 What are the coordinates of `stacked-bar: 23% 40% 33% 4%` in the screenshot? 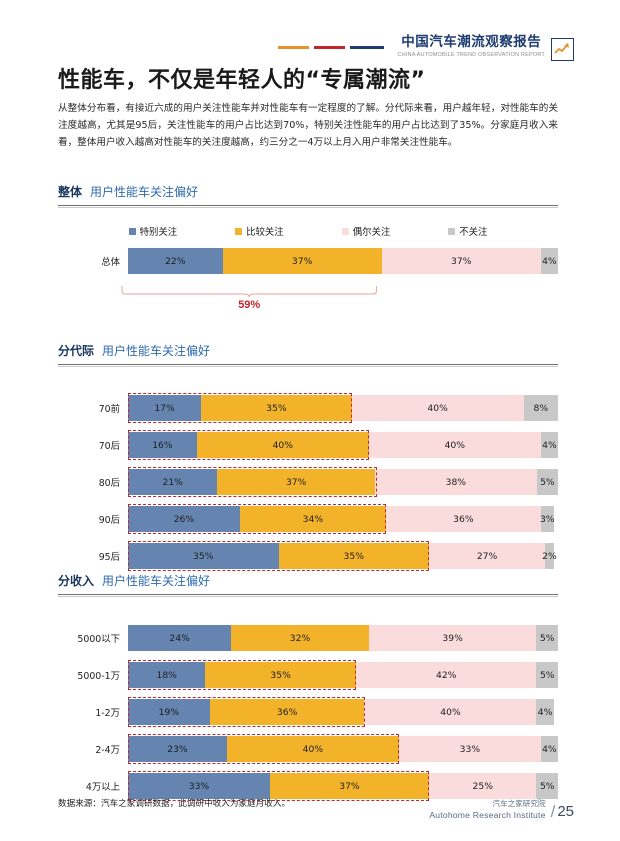 It's located at (343, 749).